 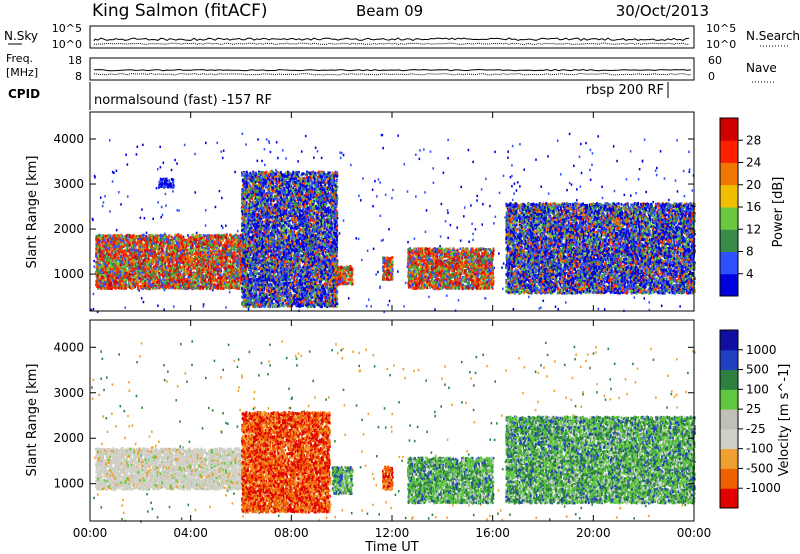 What do you see at coordinates (21, 36) in the screenshot?
I see `nsky-label: N.Sky` at bounding box center [21, 36].